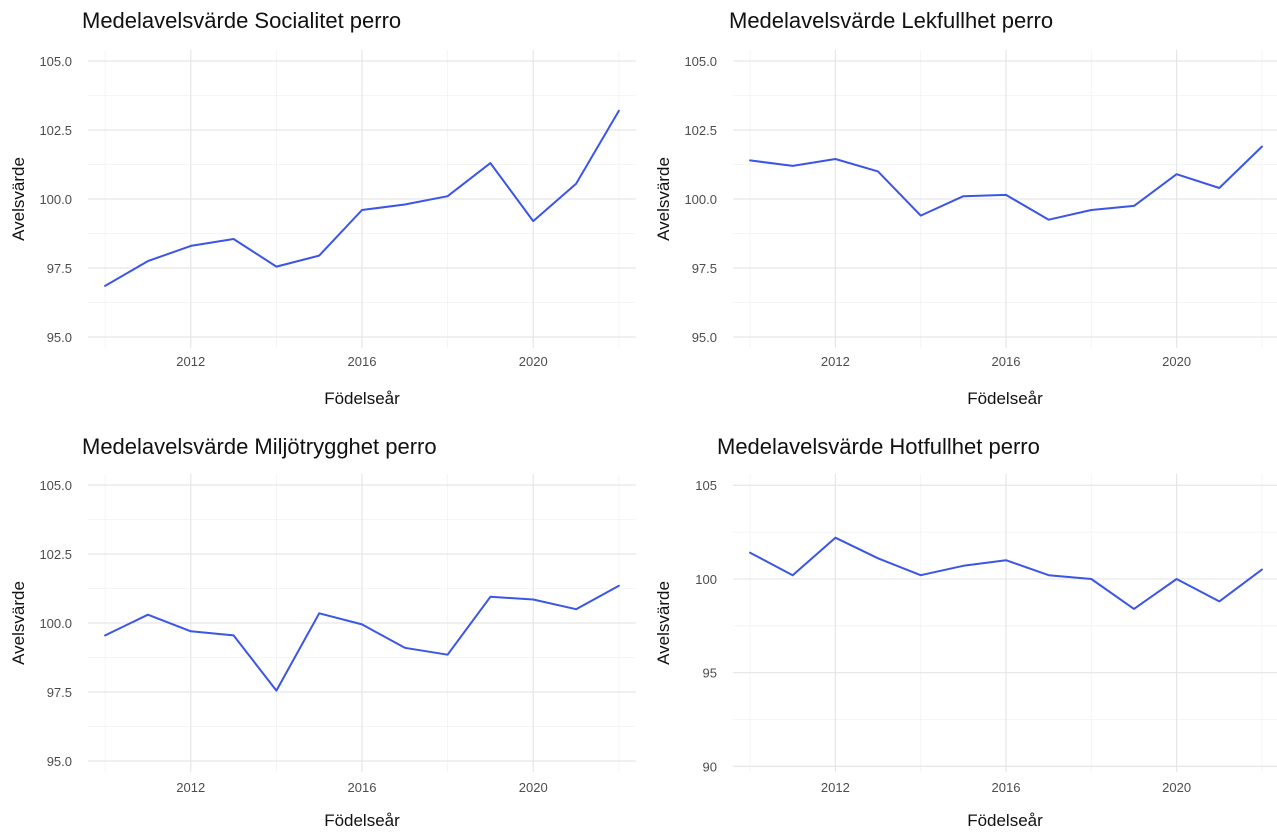  What do you see at coordinates (706, 485) in the screenshot?
I see `y-tick-label: 105` at bounding box center [706, 485].